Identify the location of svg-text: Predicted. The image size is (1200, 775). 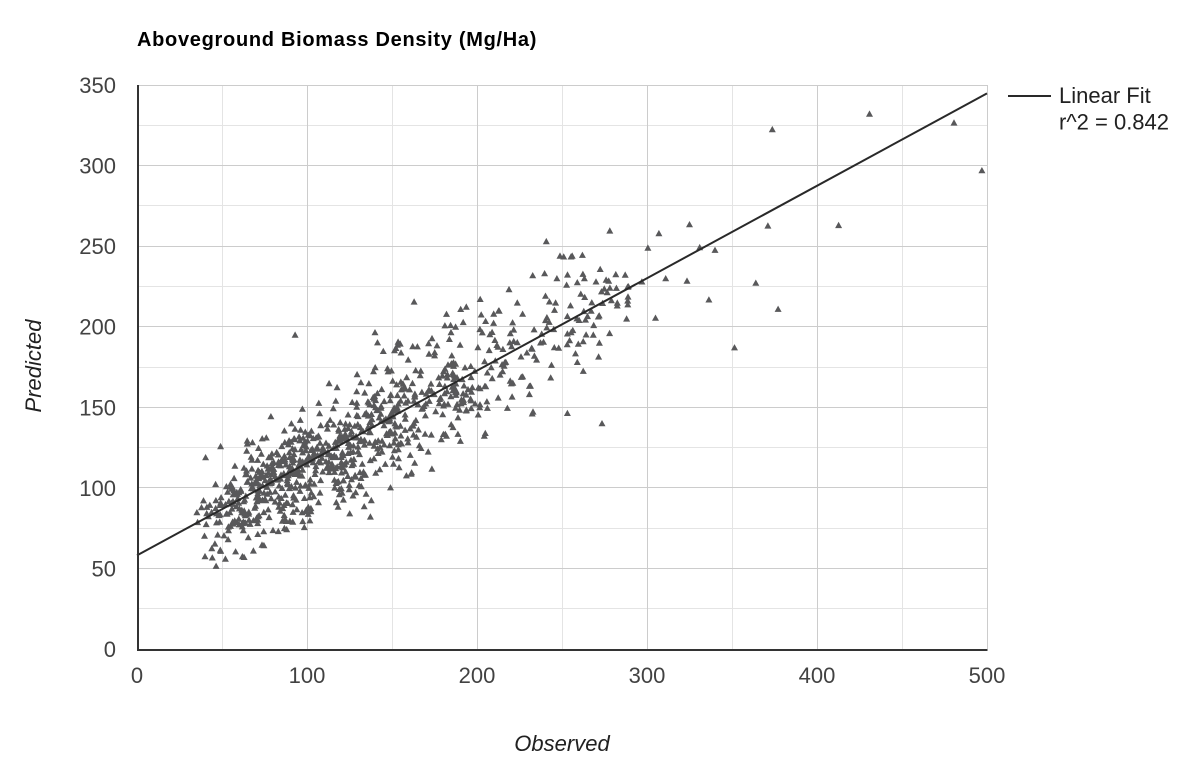
(33, 366).